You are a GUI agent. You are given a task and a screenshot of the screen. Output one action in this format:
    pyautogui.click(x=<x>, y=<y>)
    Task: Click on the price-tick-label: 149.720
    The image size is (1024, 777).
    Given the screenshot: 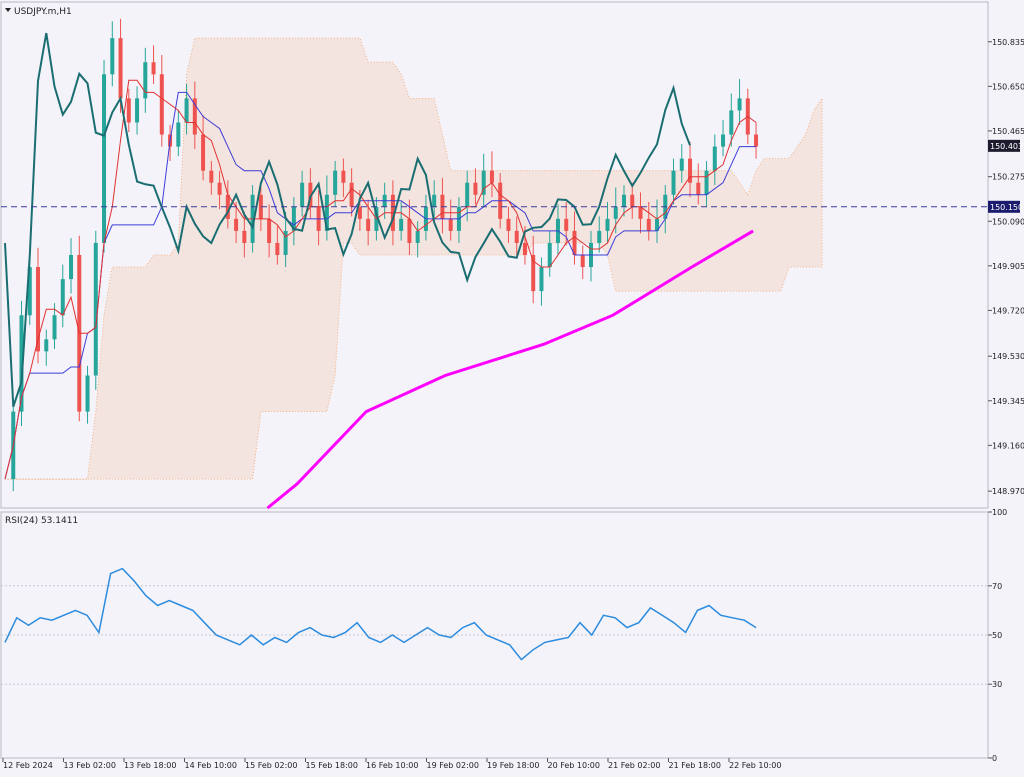 What is the action you would take?
    pyautogui.click(x=1008, y=310)
    